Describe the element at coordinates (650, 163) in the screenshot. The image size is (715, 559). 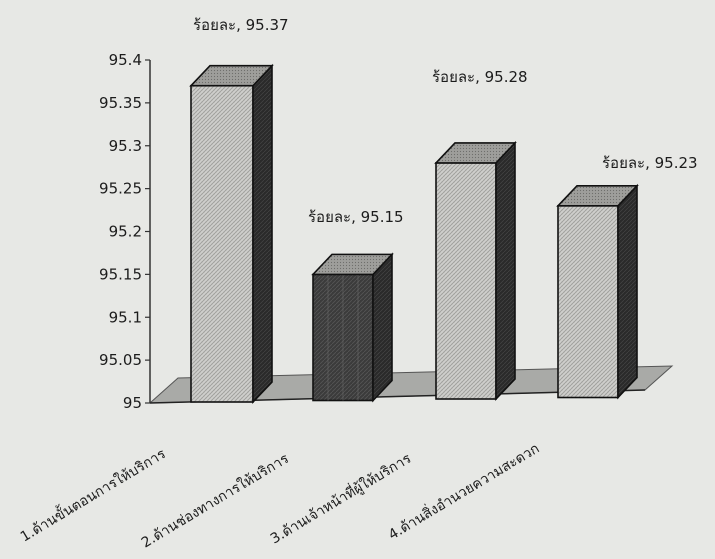
I see `data-label-4: ร้อยละ, 95.23` at that location.